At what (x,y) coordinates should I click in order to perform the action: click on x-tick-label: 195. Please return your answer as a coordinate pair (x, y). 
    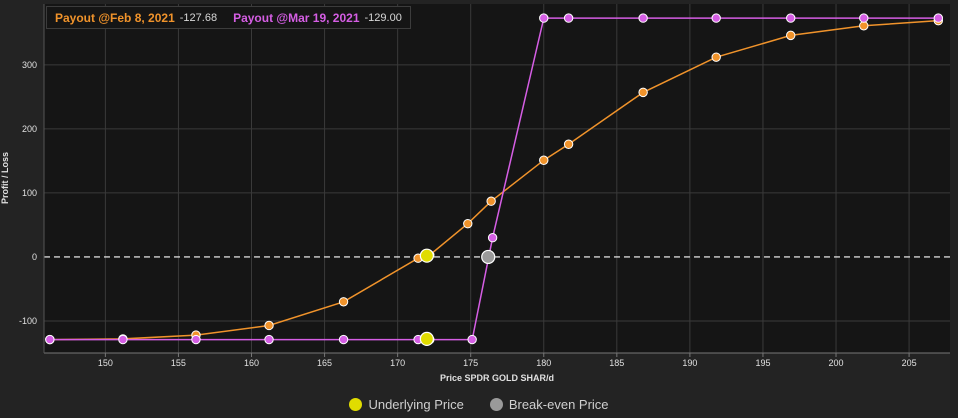
    Looking at the image, I should click on (762, 363).